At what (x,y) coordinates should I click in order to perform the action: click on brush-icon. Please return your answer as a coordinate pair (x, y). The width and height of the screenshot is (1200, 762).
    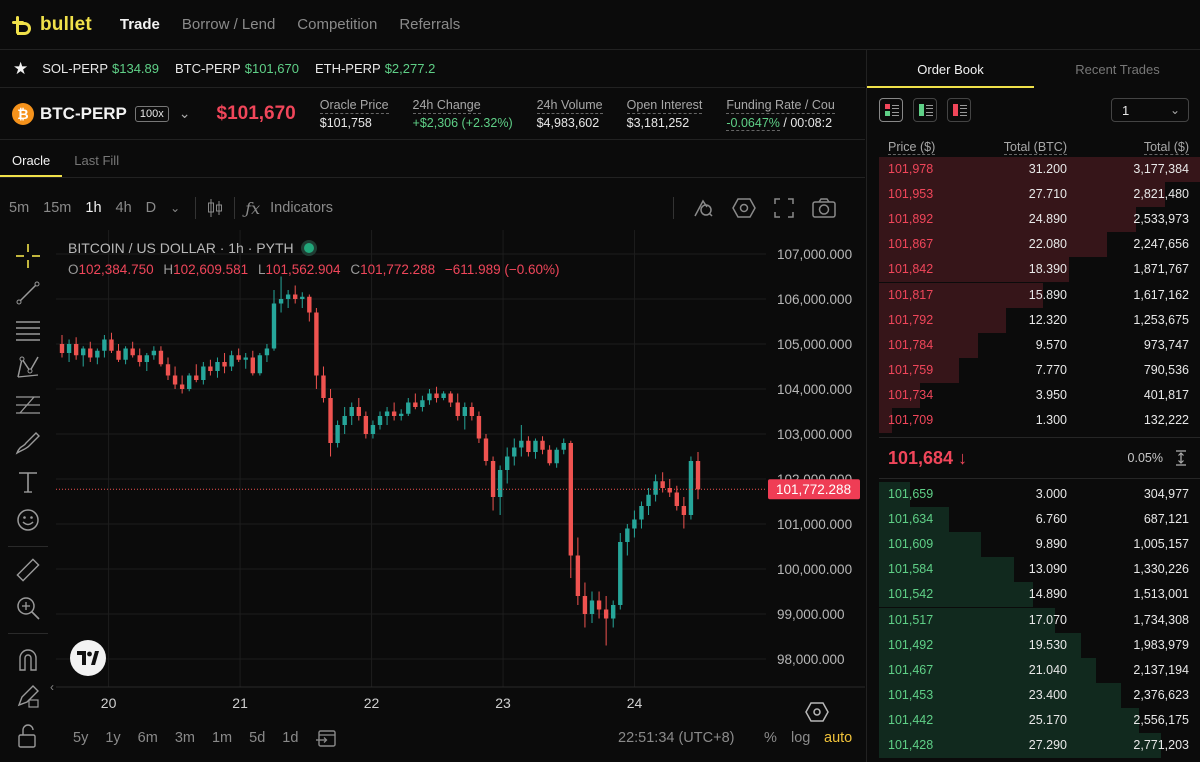
    Looking at the image, I should click on (28, 443).